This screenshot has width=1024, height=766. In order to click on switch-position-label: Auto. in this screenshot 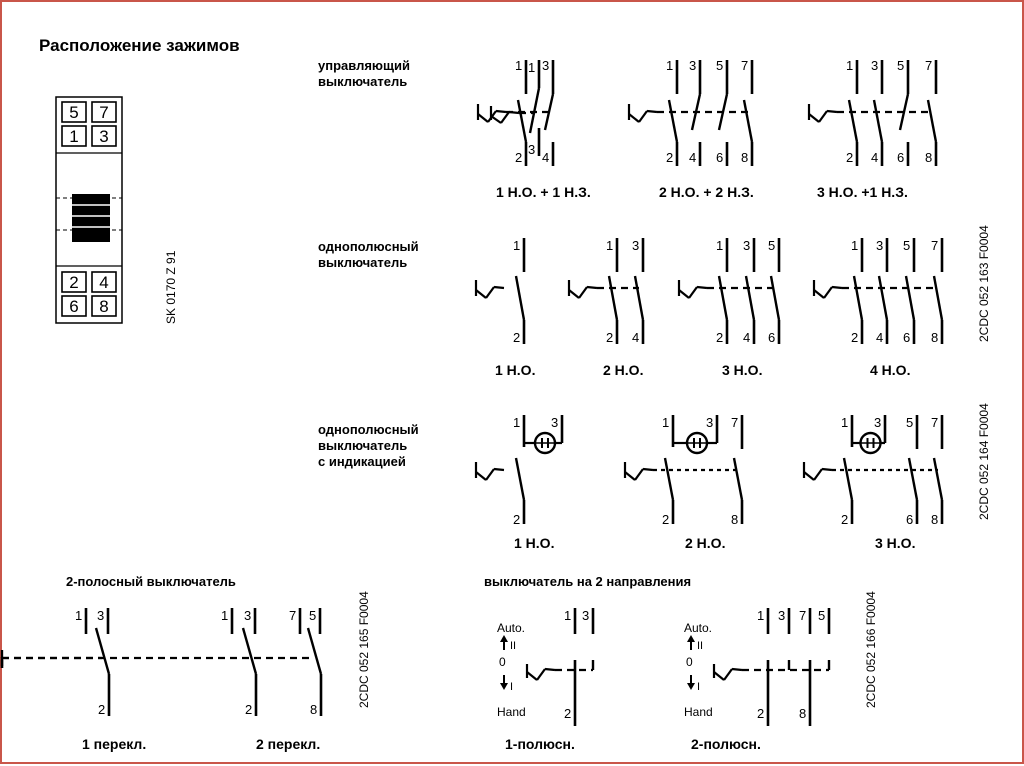, I will do `click(511, 628)`.